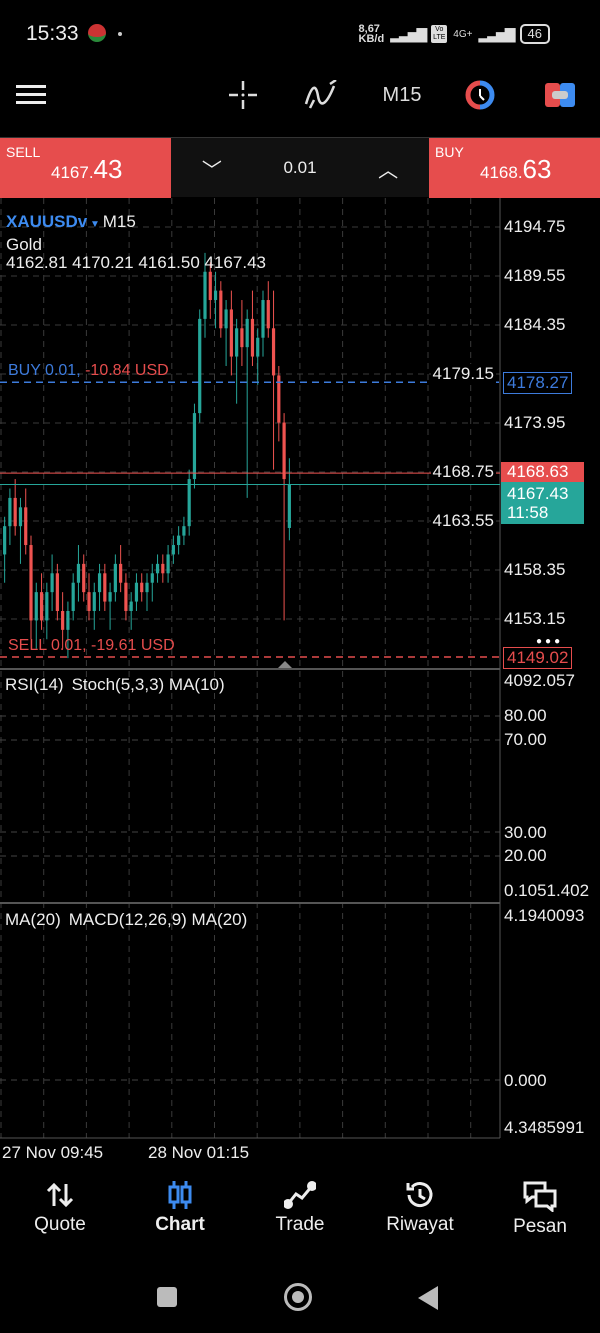 This screenshot has height=1333, width=600. I want to click on indicator2-top-value: 4.1940093, so click(544, 915).